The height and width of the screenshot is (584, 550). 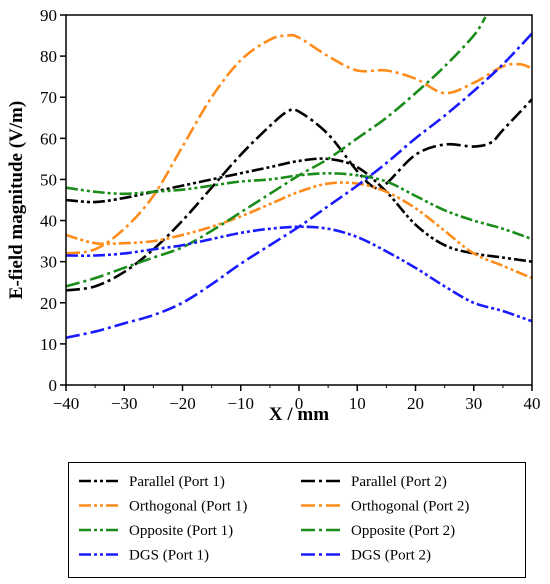 I want to click on legend-item-opposite-port-1: Opposite (Port 1), so click(x=156, y=531).